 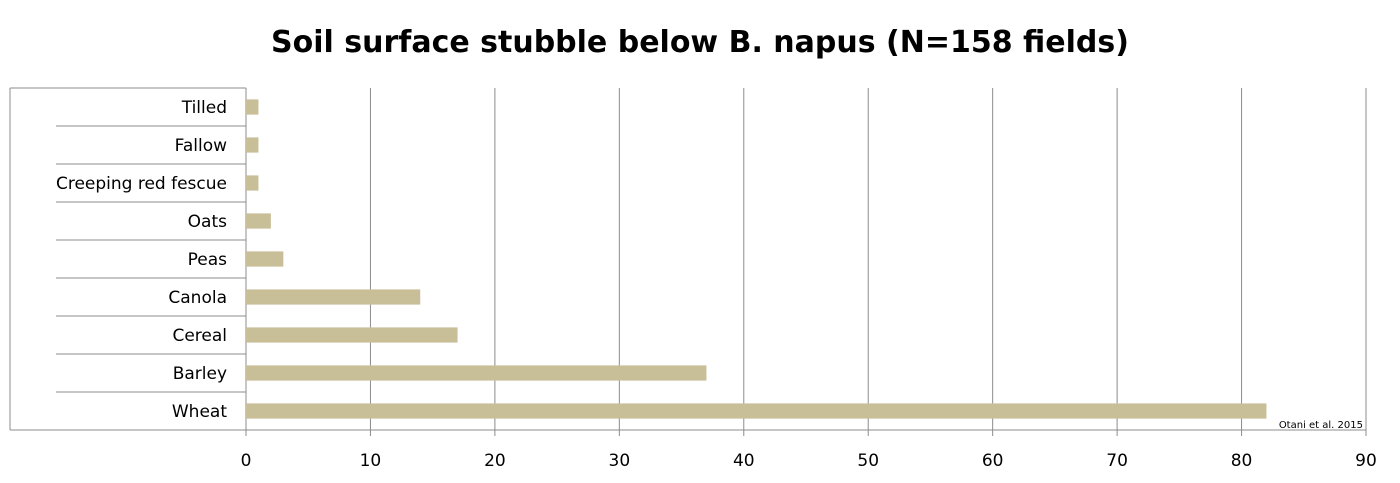 What do you see at coordinates (252, 183) in the screenshot?
I see `bar-creeping-red-fescue` at bounding box center [252, 183].